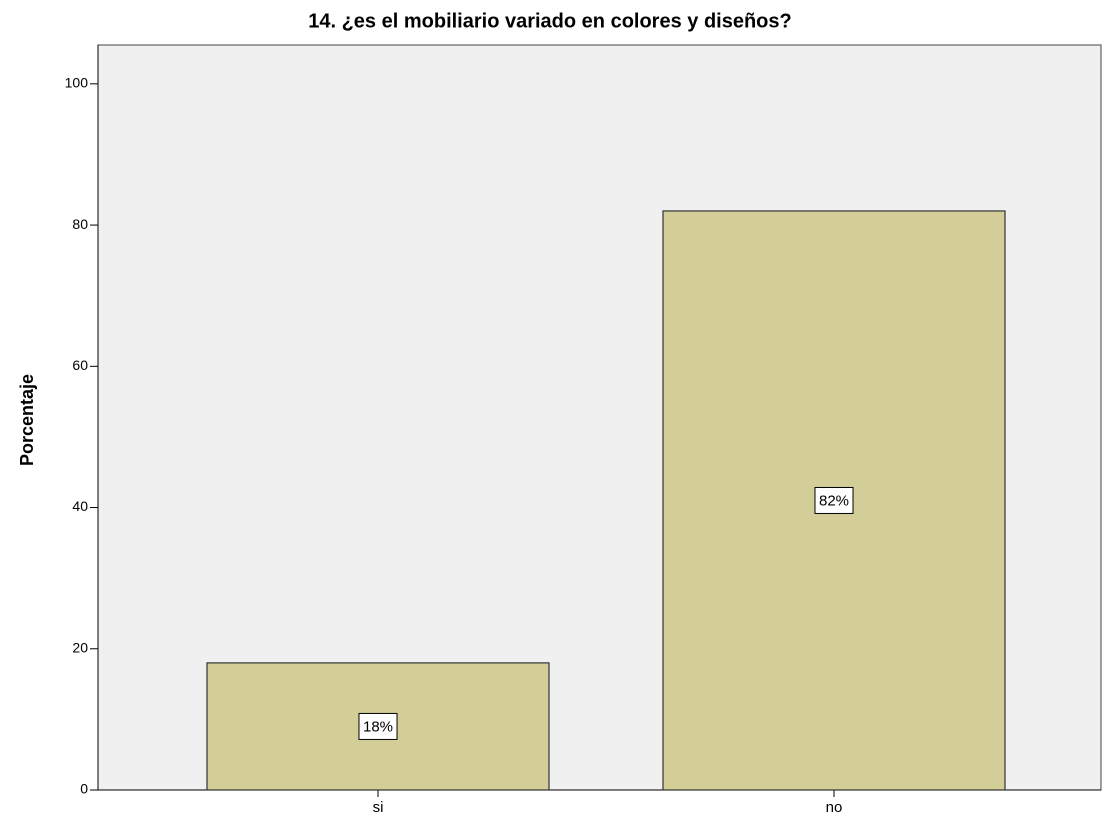  What do you see at coordinates (27, 420) in the screenshot?
I see `y-axis-label: Porcentaje` at bounding box center [27, 420].